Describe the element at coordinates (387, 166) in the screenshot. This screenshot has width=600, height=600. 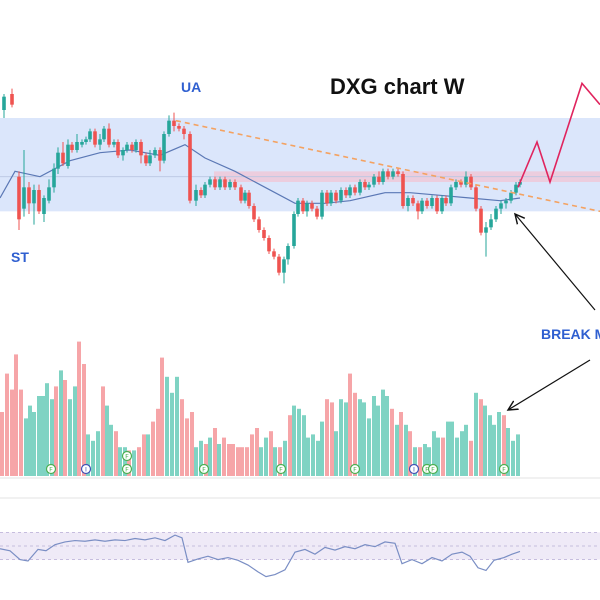
I see `trend-line` at that location.